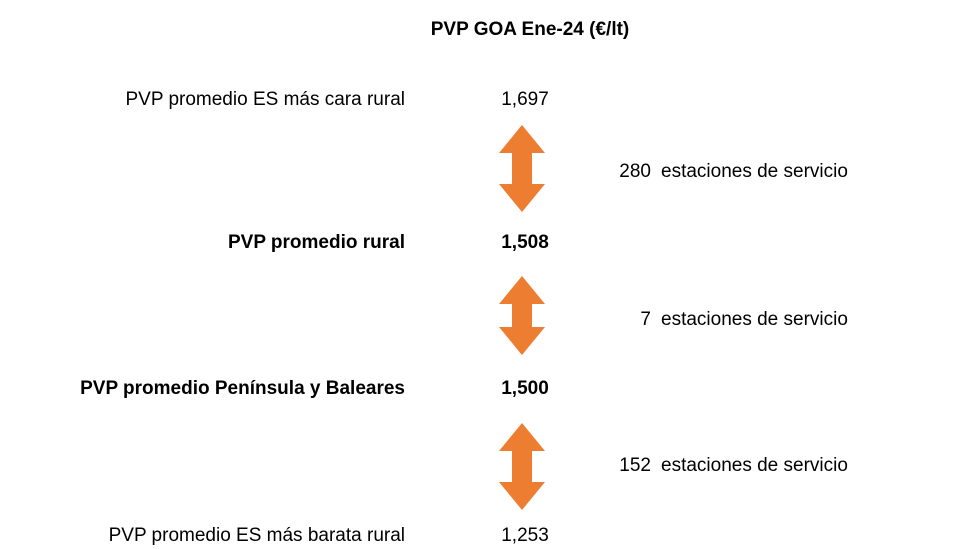 Image resolution: width=954 pixels, height=549 pixels. I want to click on level-label: PVP promedio Península y Baleares, so click(242, 388).